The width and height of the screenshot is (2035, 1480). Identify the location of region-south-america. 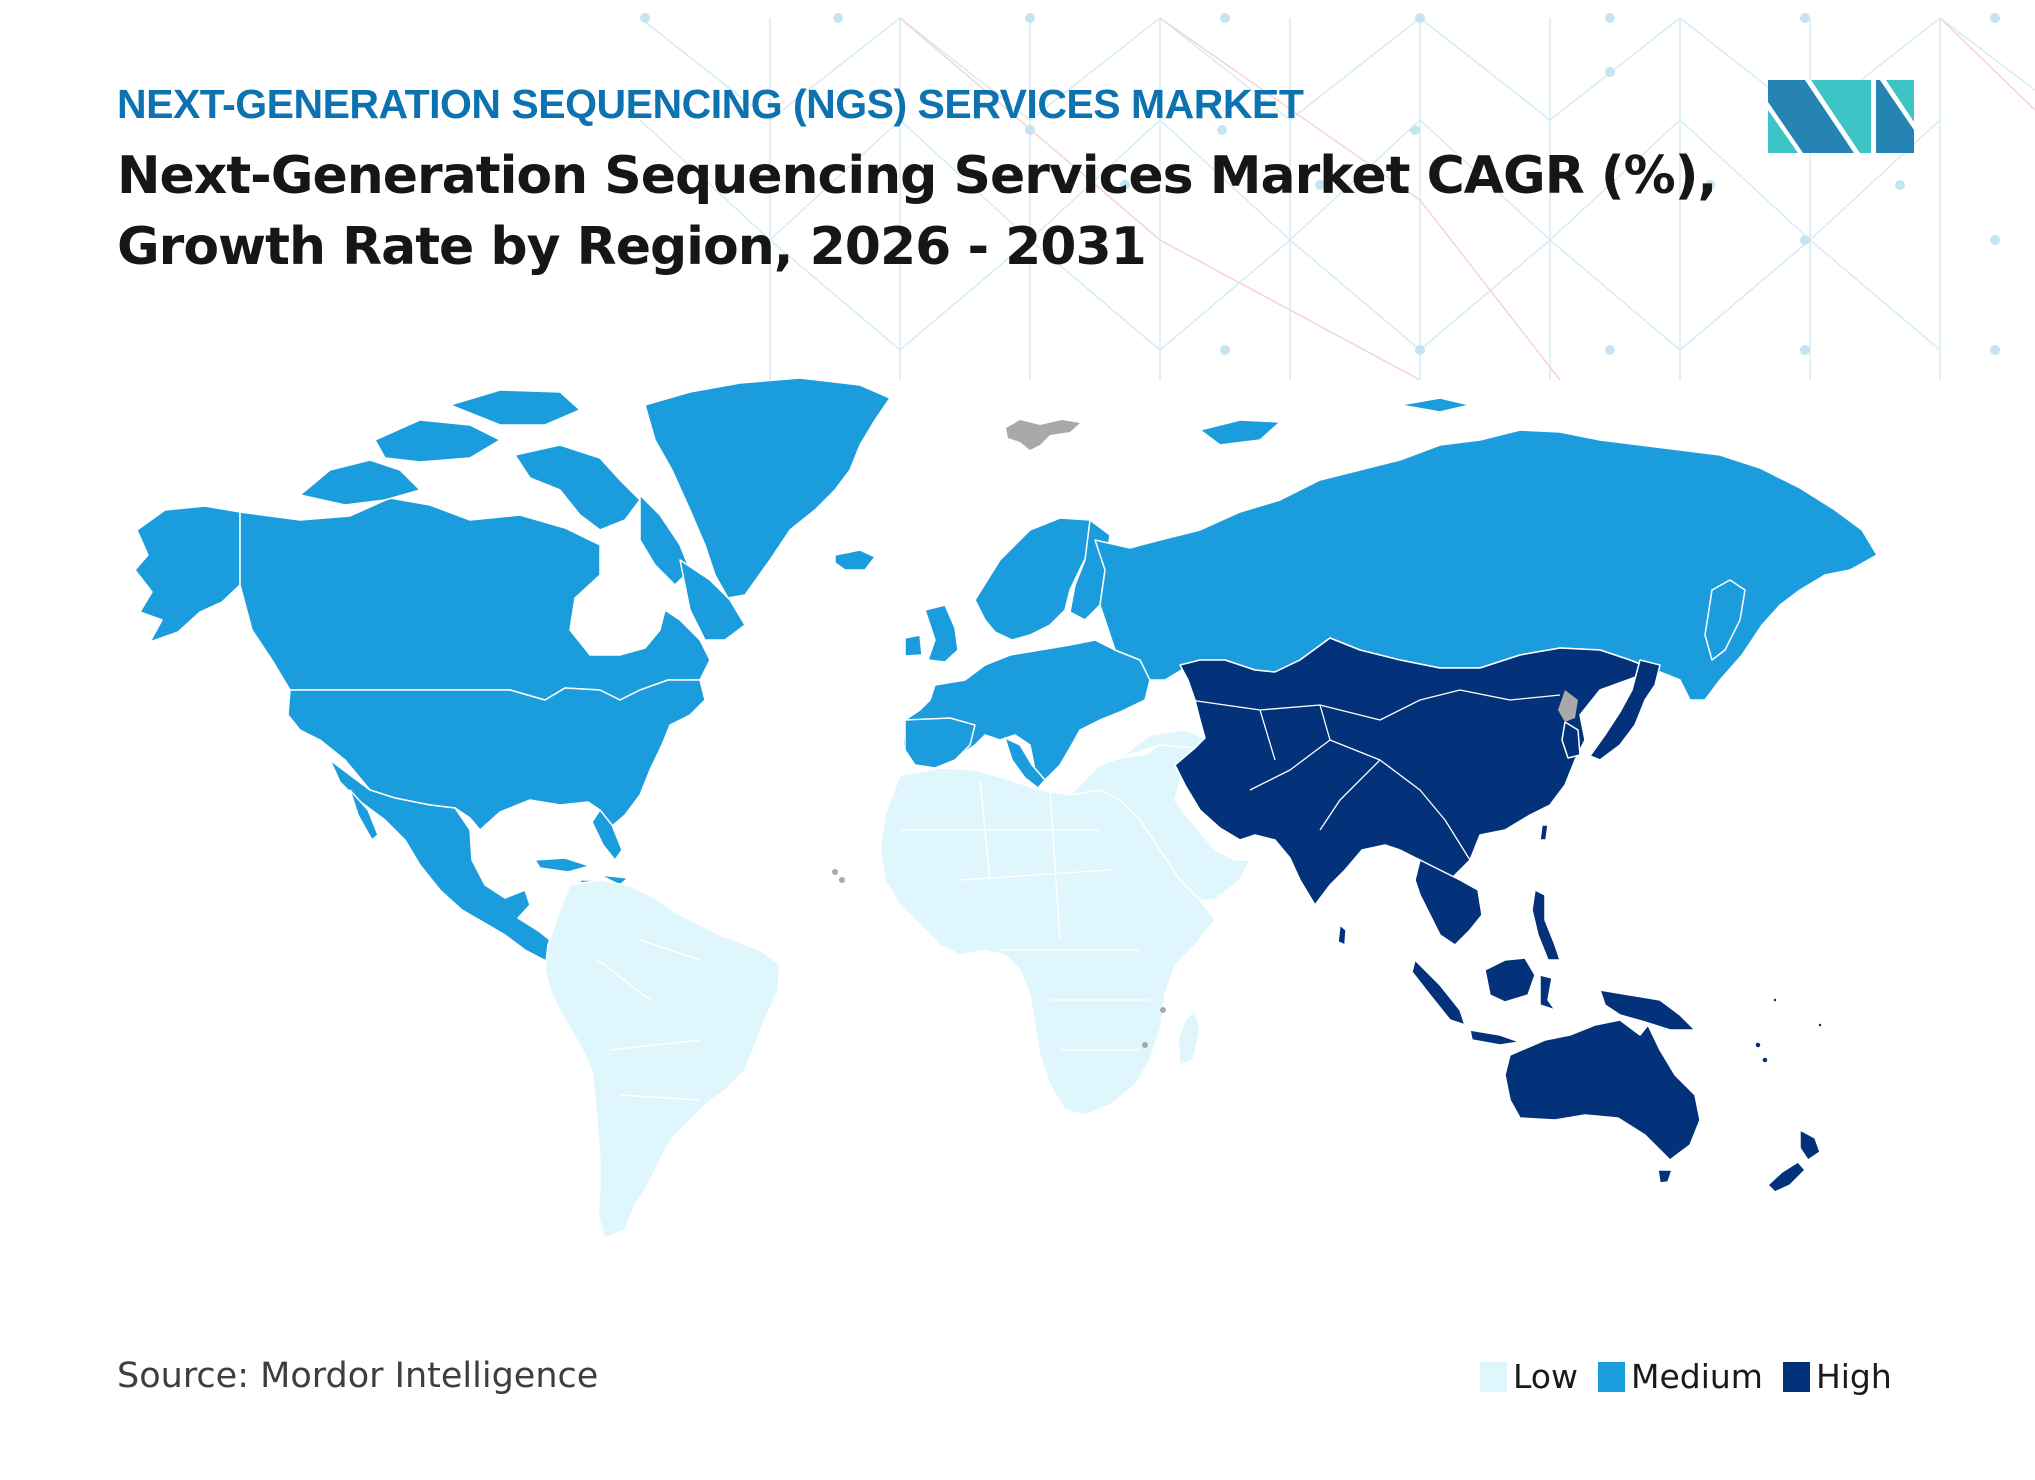
(662, 1059).